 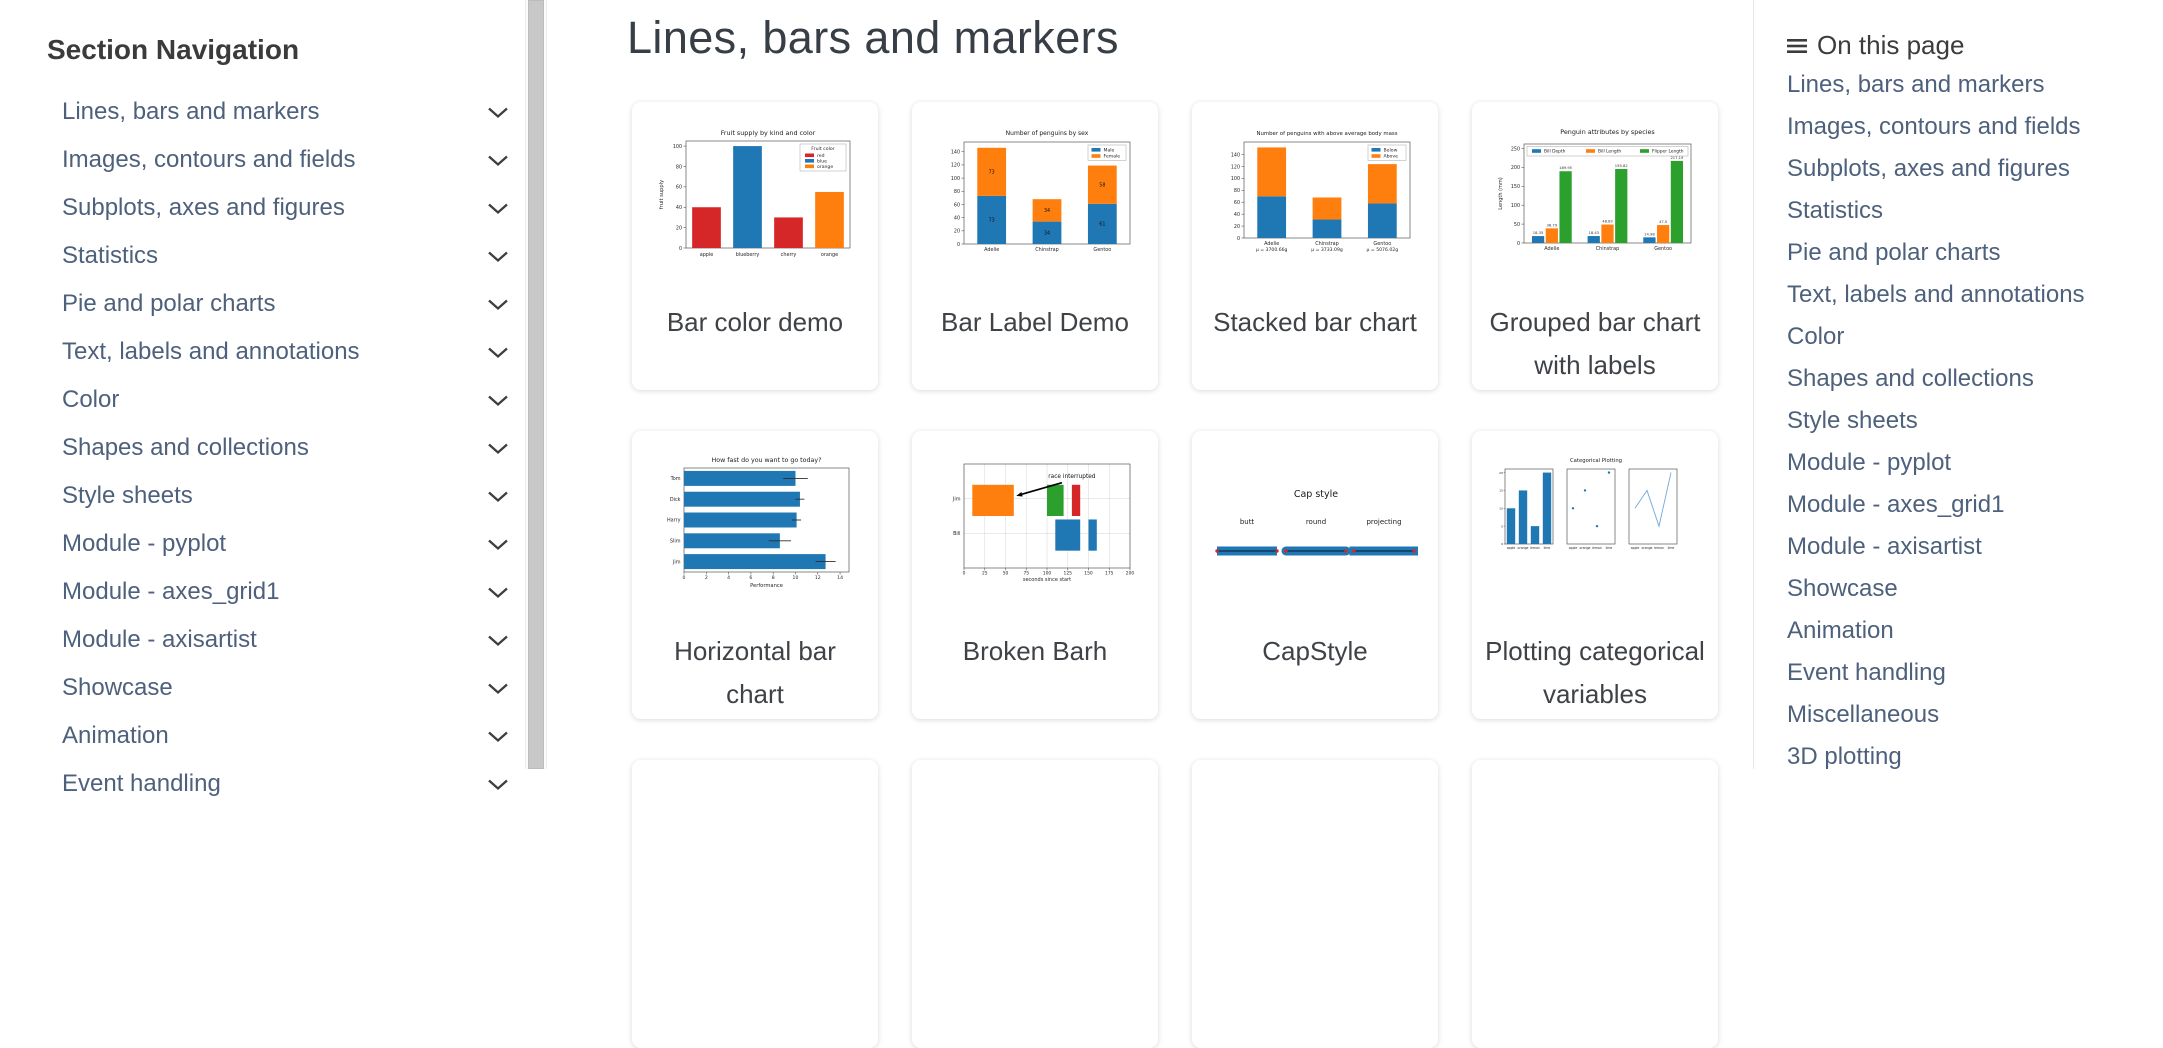 What do you see at coordinates (262, 496) in the screenshot?
I see `sidebar-item: Style sheets` at bounding box center [262, 496].